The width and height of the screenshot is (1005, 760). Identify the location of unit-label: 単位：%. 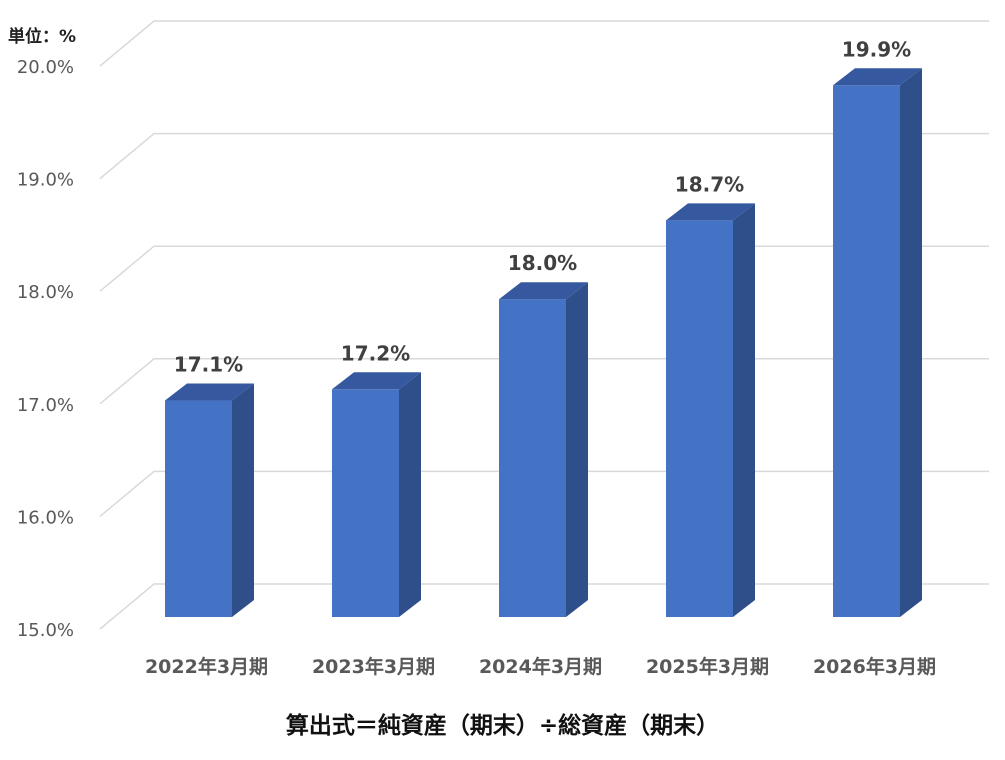
(42, 37).